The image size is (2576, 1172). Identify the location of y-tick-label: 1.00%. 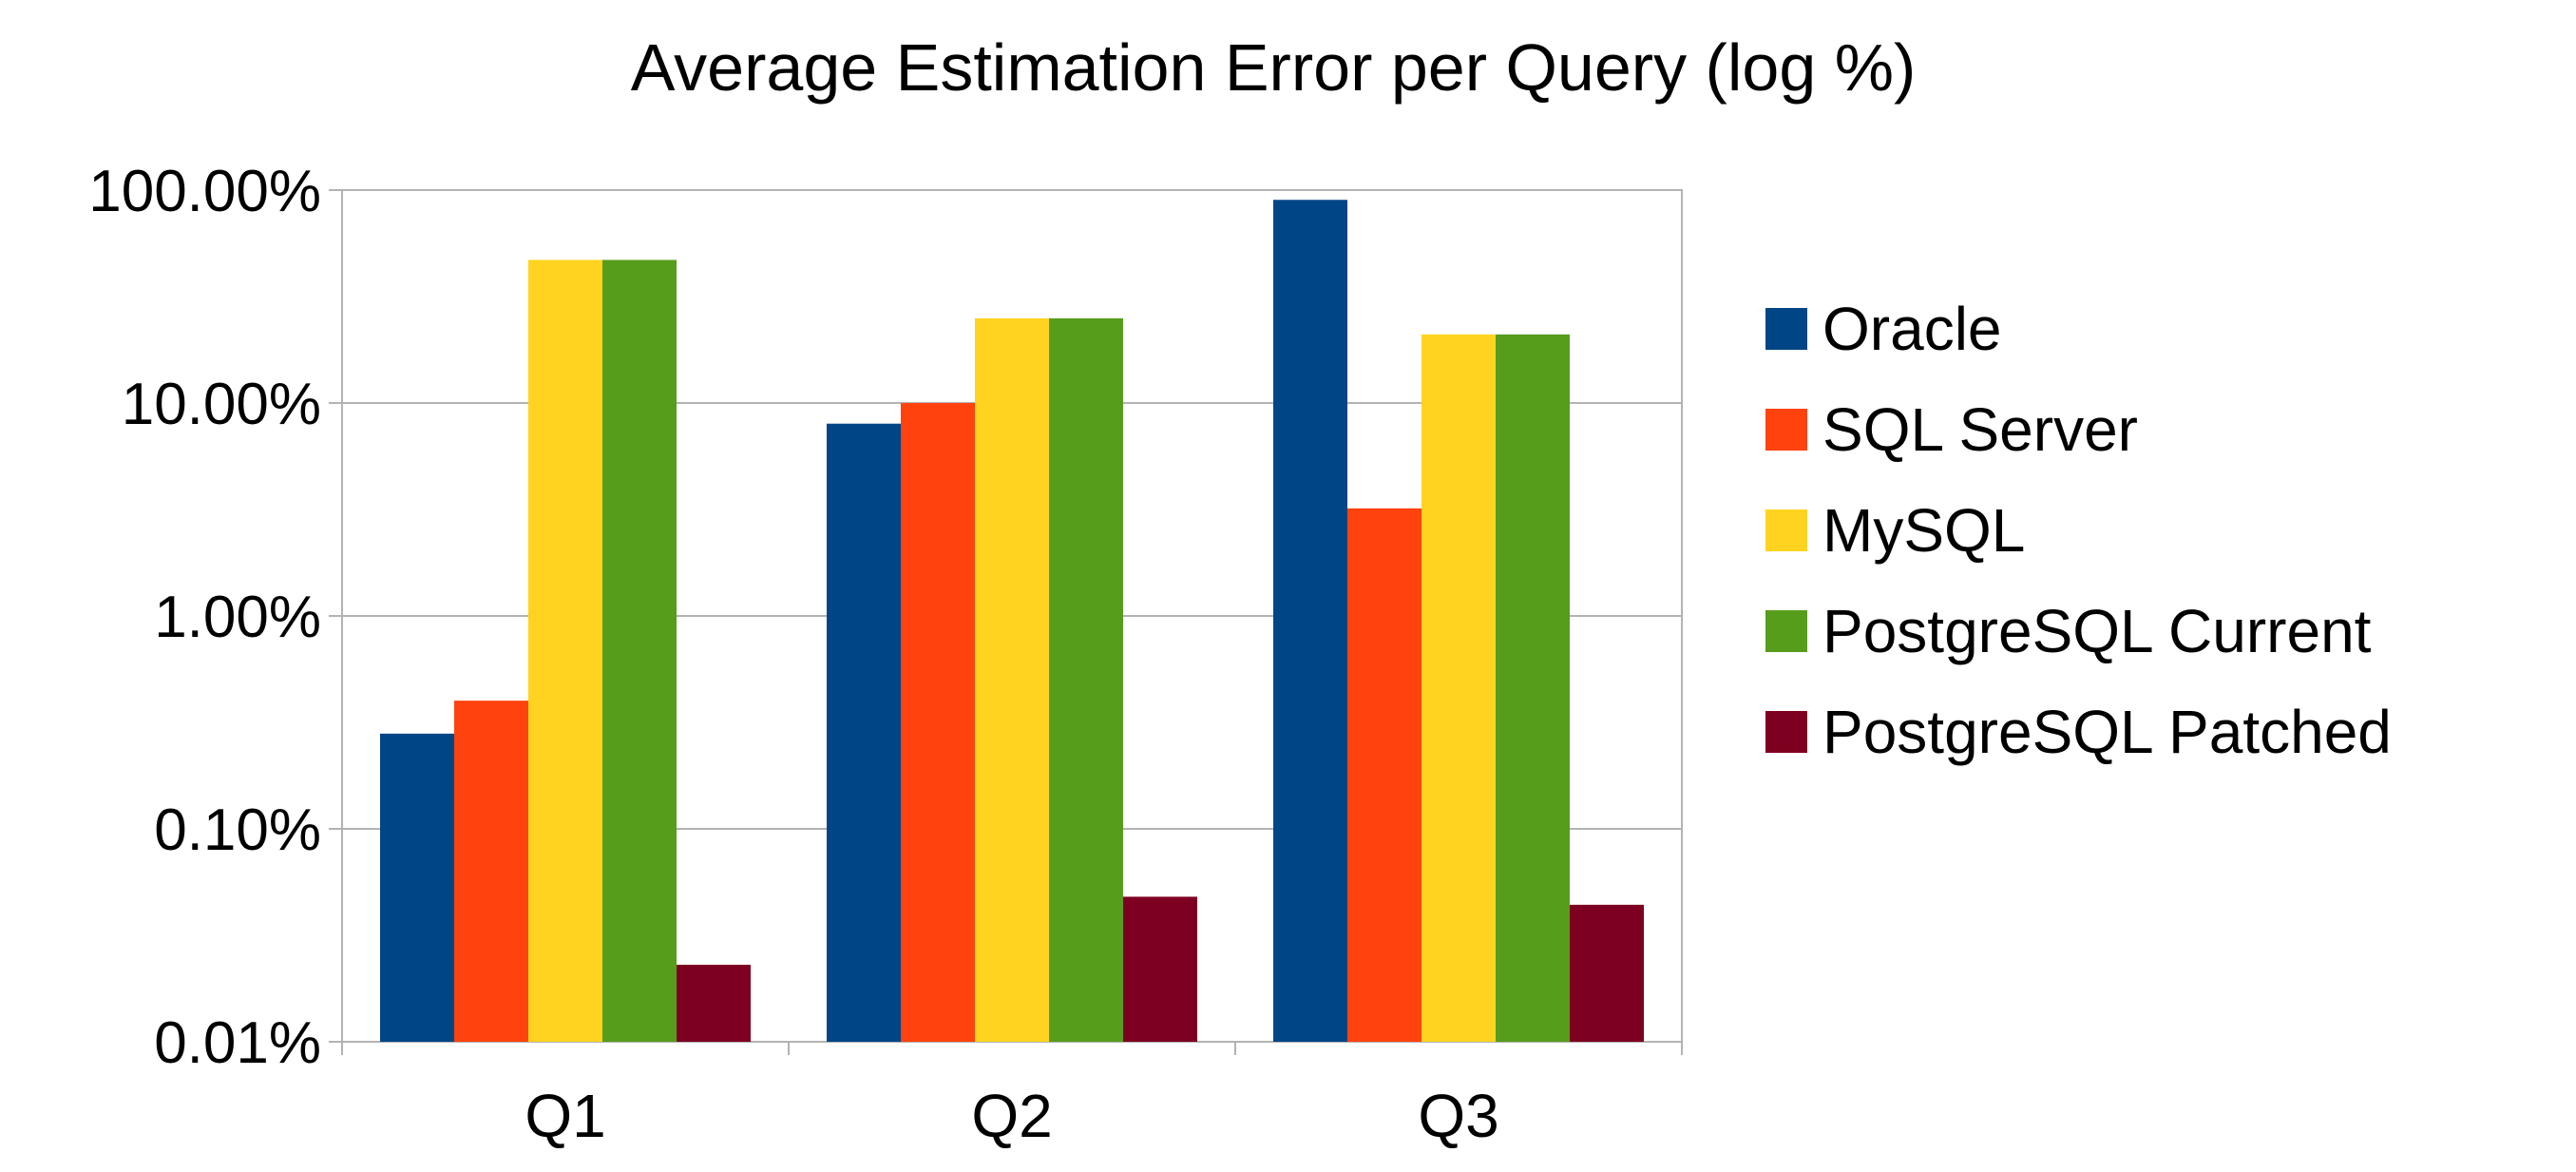
(237, 617).